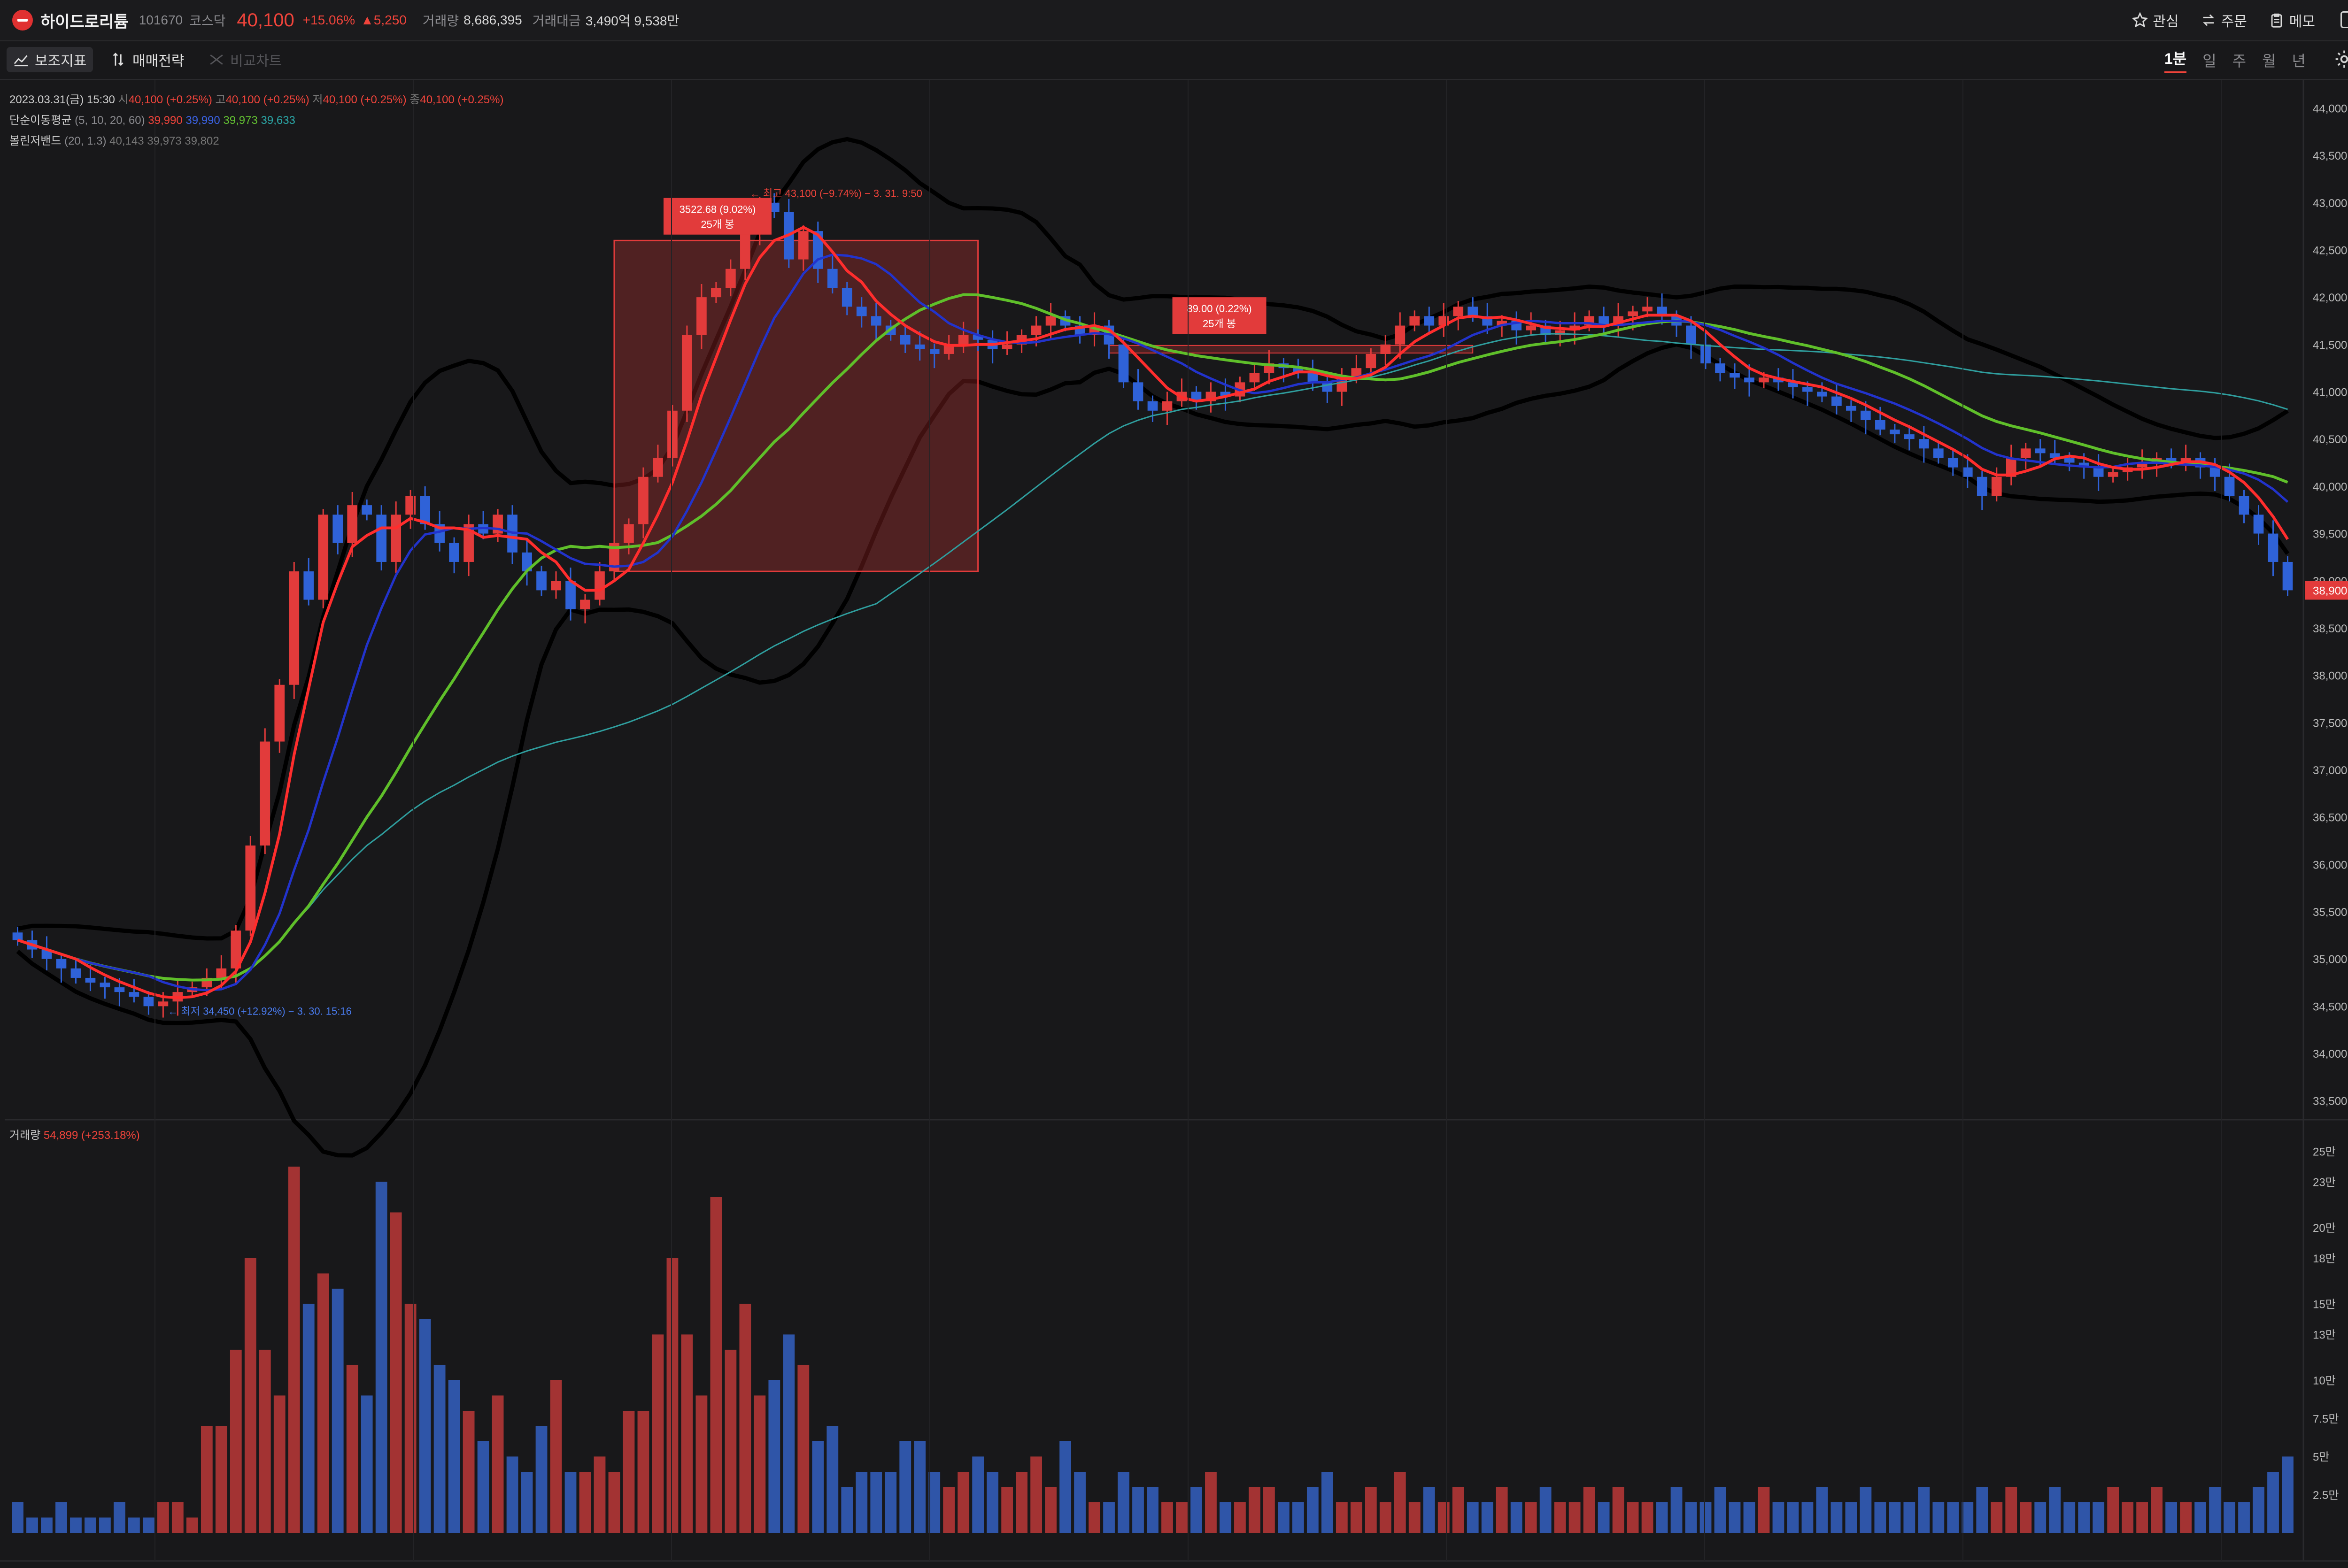 The width and height of the screenshot is (2348, 1568). Describe the element at coordinates (2344, 20) in the screenshot. I see `side-panel-toggle-icon` at that location.